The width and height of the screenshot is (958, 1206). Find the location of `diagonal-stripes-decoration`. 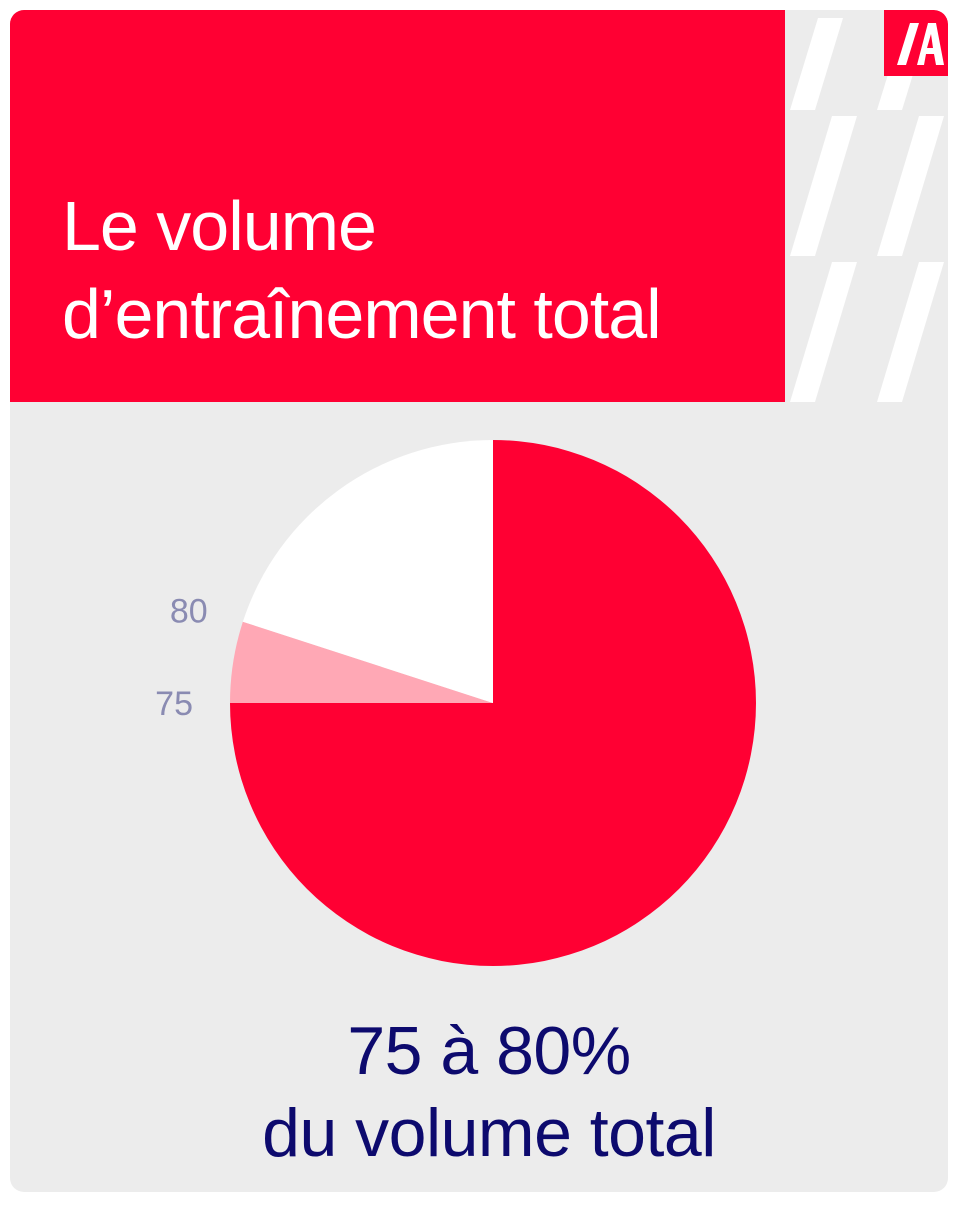

diagonal-stripes-decoration is located at coordinates (867, 210).